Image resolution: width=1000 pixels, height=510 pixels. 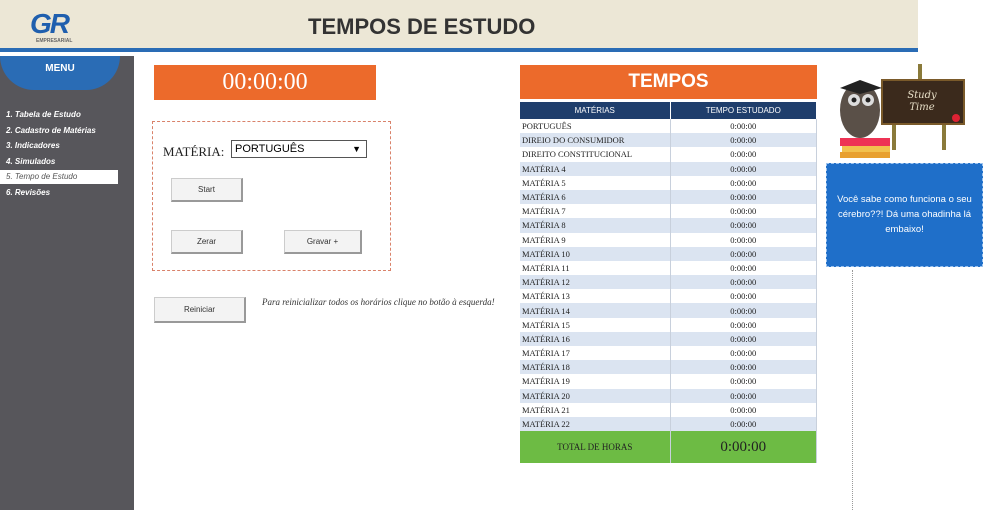 I want to click on materia-cell: MATÉRIA 18, so click(x=595, y=367).